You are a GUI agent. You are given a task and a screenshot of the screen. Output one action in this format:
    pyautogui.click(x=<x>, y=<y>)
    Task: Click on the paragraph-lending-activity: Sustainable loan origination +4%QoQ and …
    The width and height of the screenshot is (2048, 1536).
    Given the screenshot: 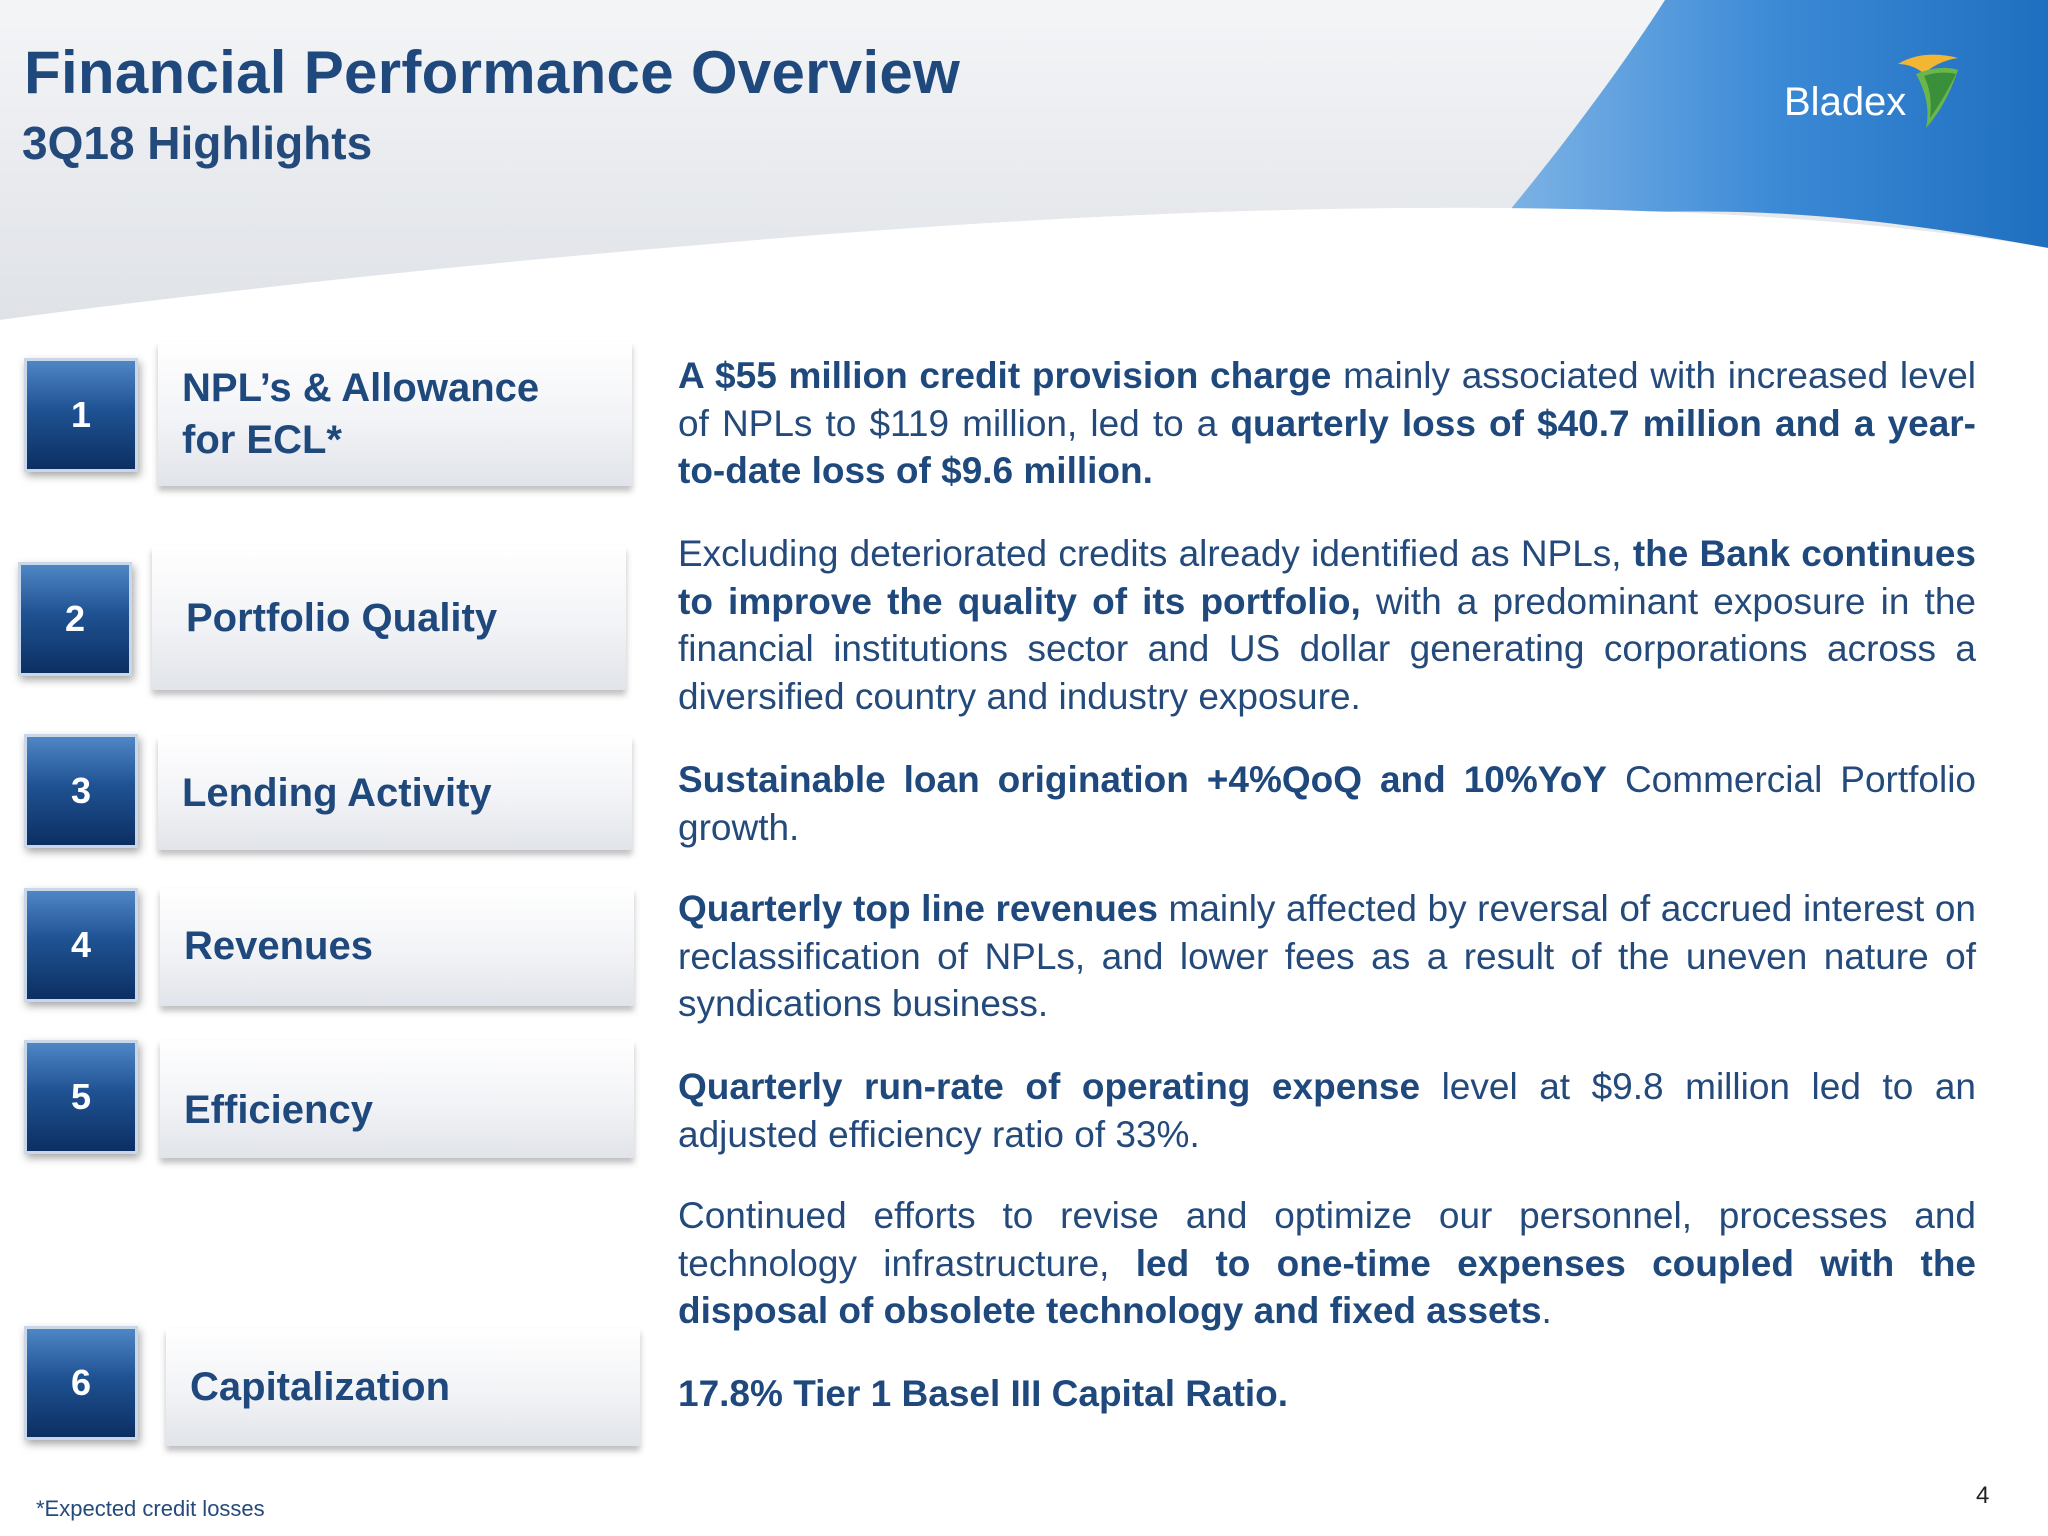 What is the action you would take?
    pyautogui.click(x=1327, y=803)
    